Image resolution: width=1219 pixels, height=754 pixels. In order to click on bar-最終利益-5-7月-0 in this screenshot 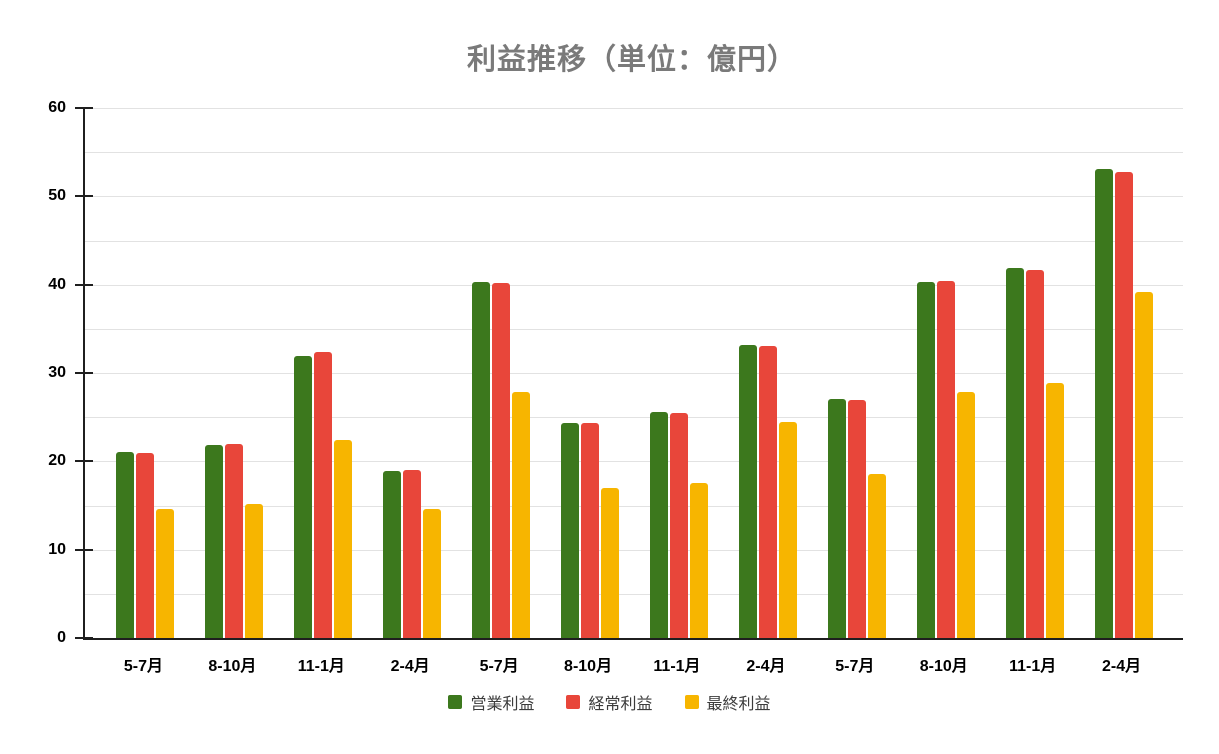, I will do `click(165, 573)`.